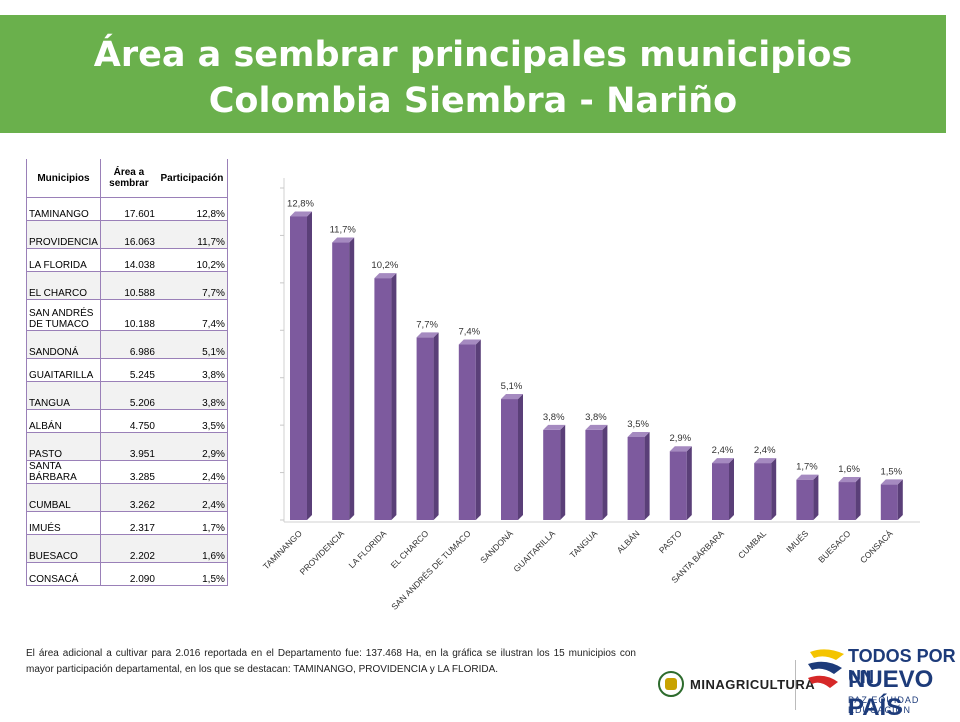  I want to click on category-label: PROVIDENCIA, so click(322, 552).